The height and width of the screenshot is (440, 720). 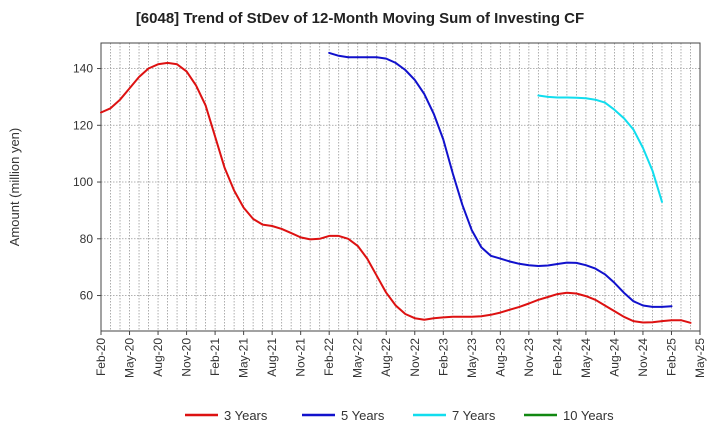 I want to click on y-tick-label: 100, so click(x=83, y=182).